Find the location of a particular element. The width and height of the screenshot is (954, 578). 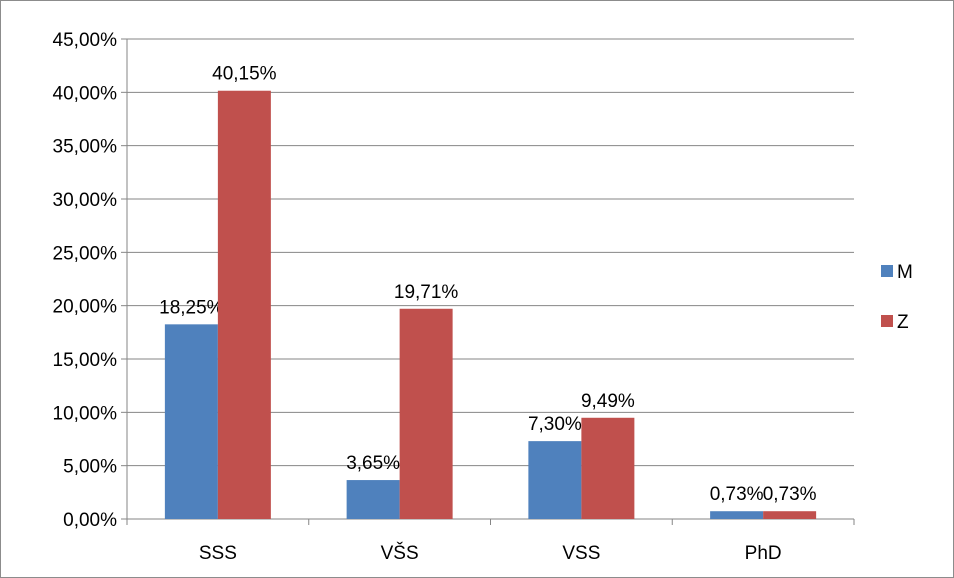

y-tick-label-8: 40,00% is located at coordinates (85, 93).